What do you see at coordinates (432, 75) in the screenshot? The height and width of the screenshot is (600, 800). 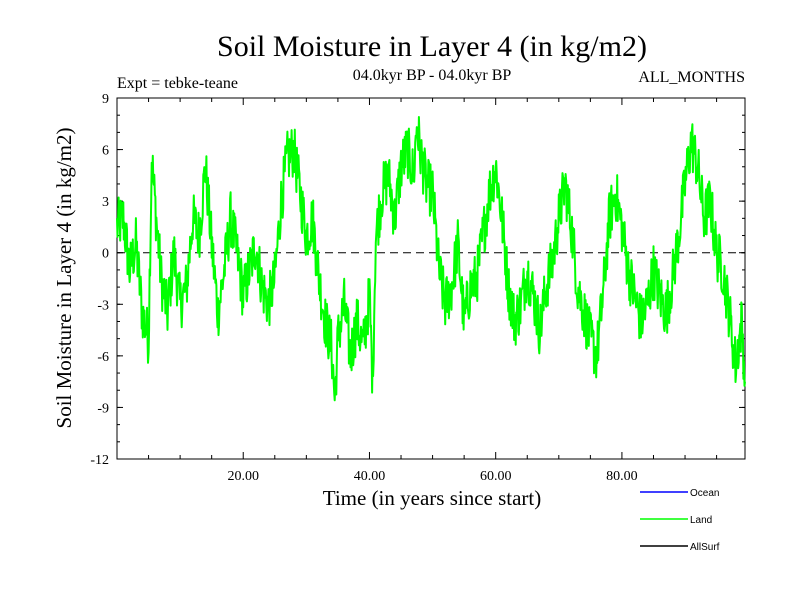 I see `period-label: 04.0kyr BP - 04.0kyr BP` at bounding box center [432, 75].